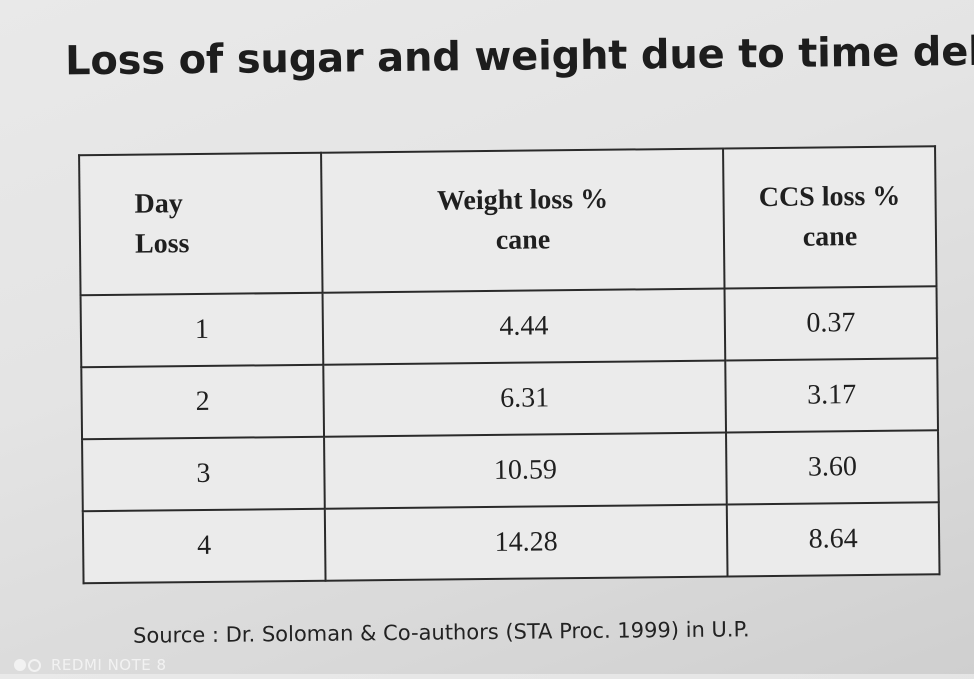 The height and width of the screenshot is (679, 974). Describe the element at coordinates (158, 204) in the screenshot. I see `header-day-line-1: Day` at that location.